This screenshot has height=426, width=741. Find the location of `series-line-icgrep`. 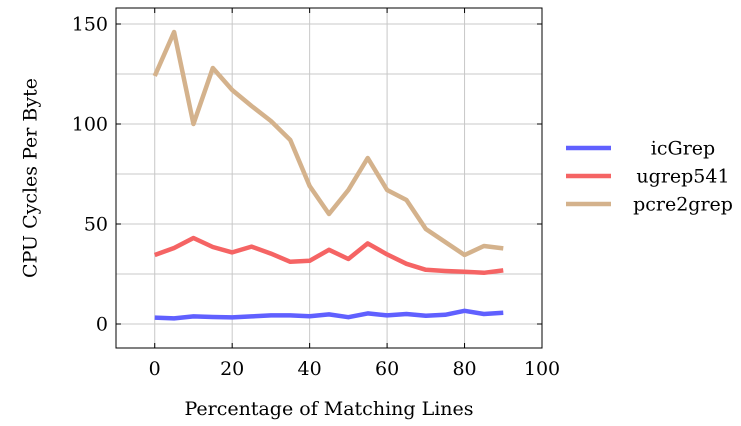

series-line-icgrep is located at coordinates (329, 314).